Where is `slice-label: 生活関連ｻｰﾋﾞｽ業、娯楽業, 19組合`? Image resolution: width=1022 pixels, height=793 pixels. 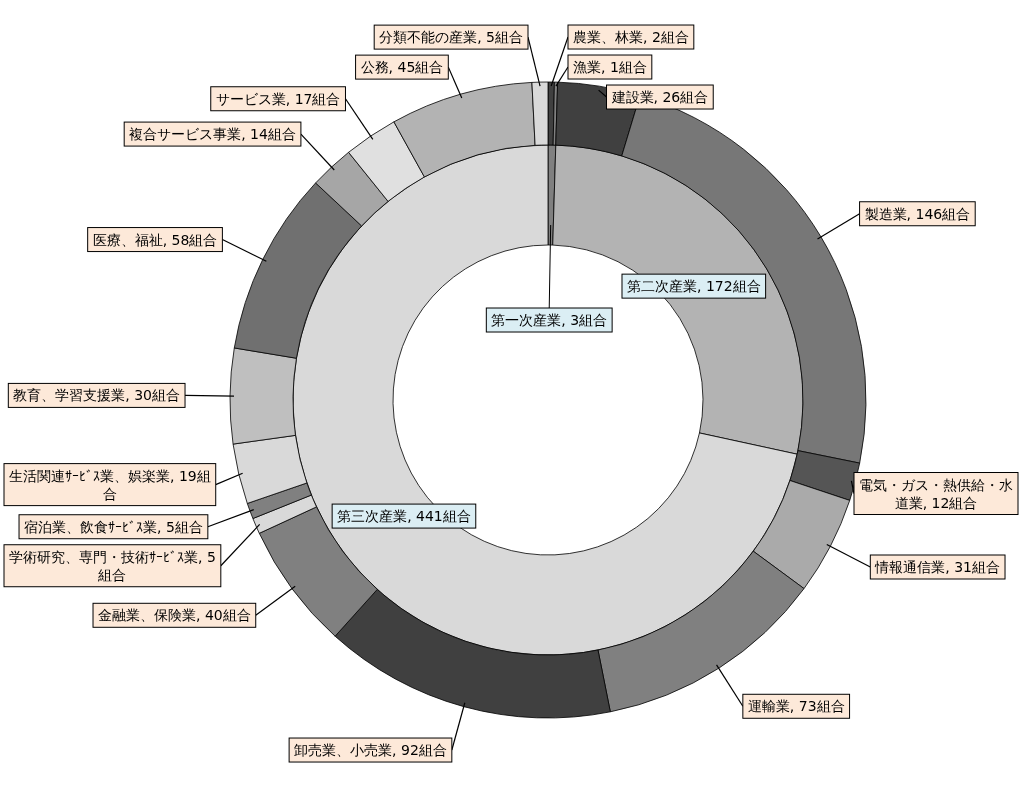 slice-label: 生活関連ｻｰﾋﾞｽ業、娯楽業, 19組合 is located at coordinates (110, 484).